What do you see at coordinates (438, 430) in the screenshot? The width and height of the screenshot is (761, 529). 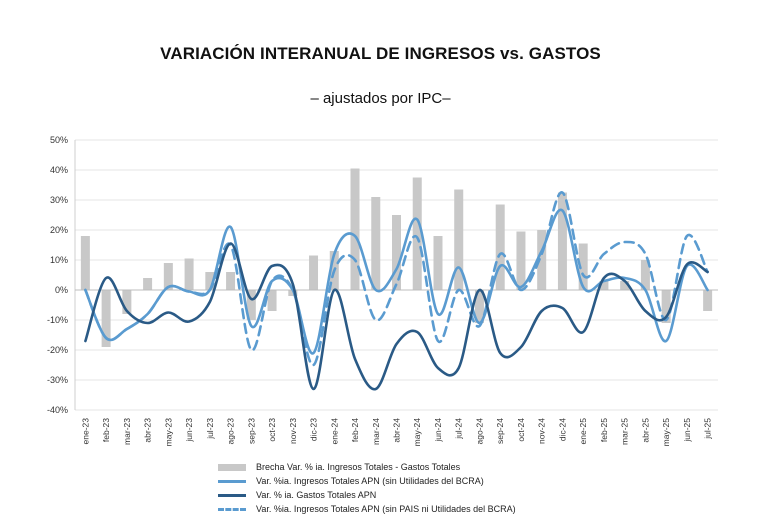 I see `x-tick-label: jun-24` at bounding box center [438, 430].